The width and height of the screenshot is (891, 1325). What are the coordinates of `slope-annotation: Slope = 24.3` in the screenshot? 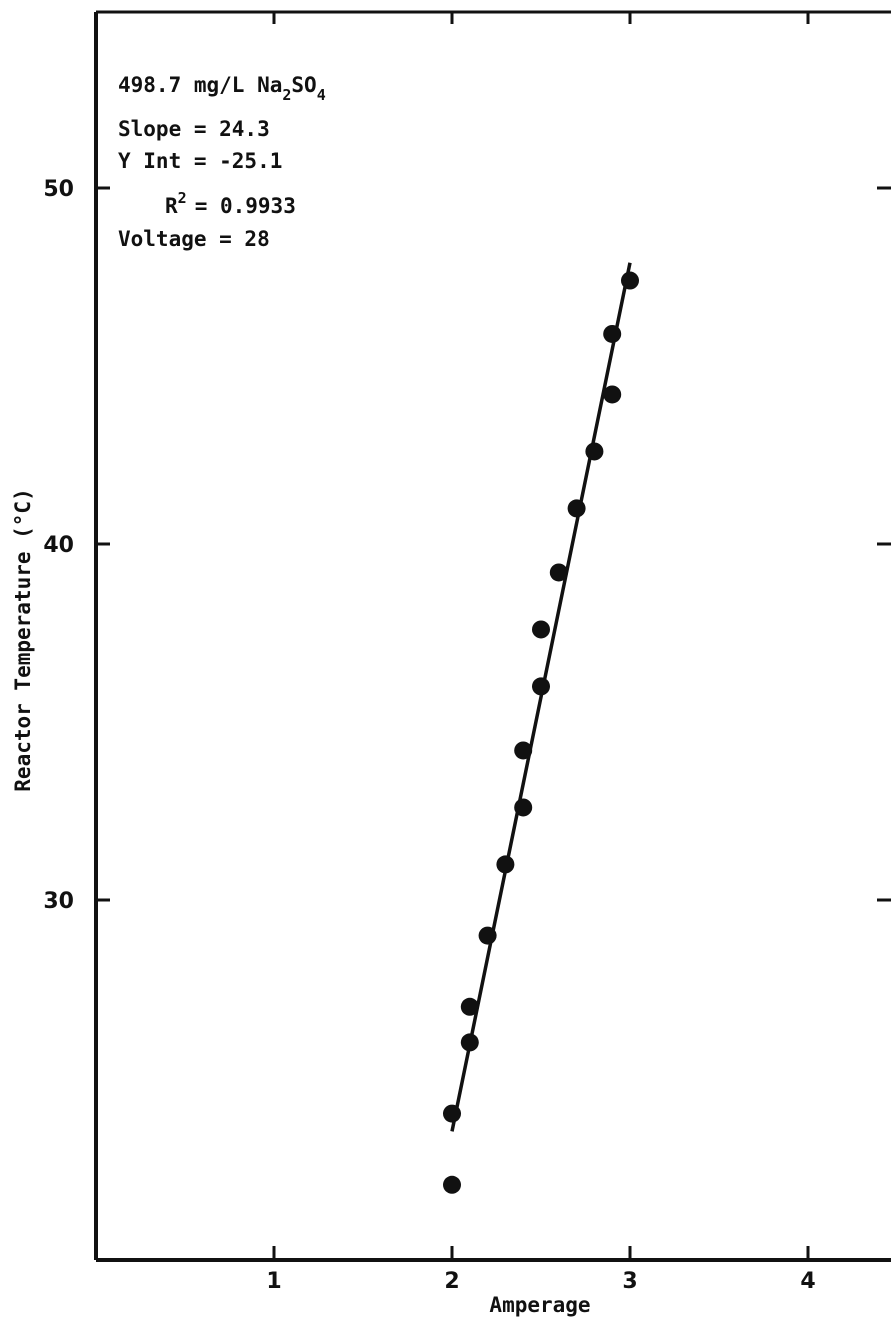 It's located at (194, 129).